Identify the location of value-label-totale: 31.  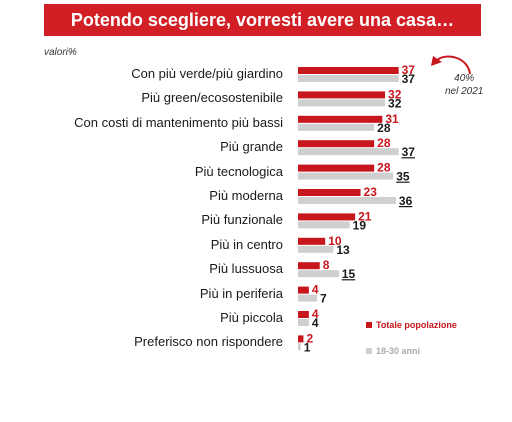
(392, 119).